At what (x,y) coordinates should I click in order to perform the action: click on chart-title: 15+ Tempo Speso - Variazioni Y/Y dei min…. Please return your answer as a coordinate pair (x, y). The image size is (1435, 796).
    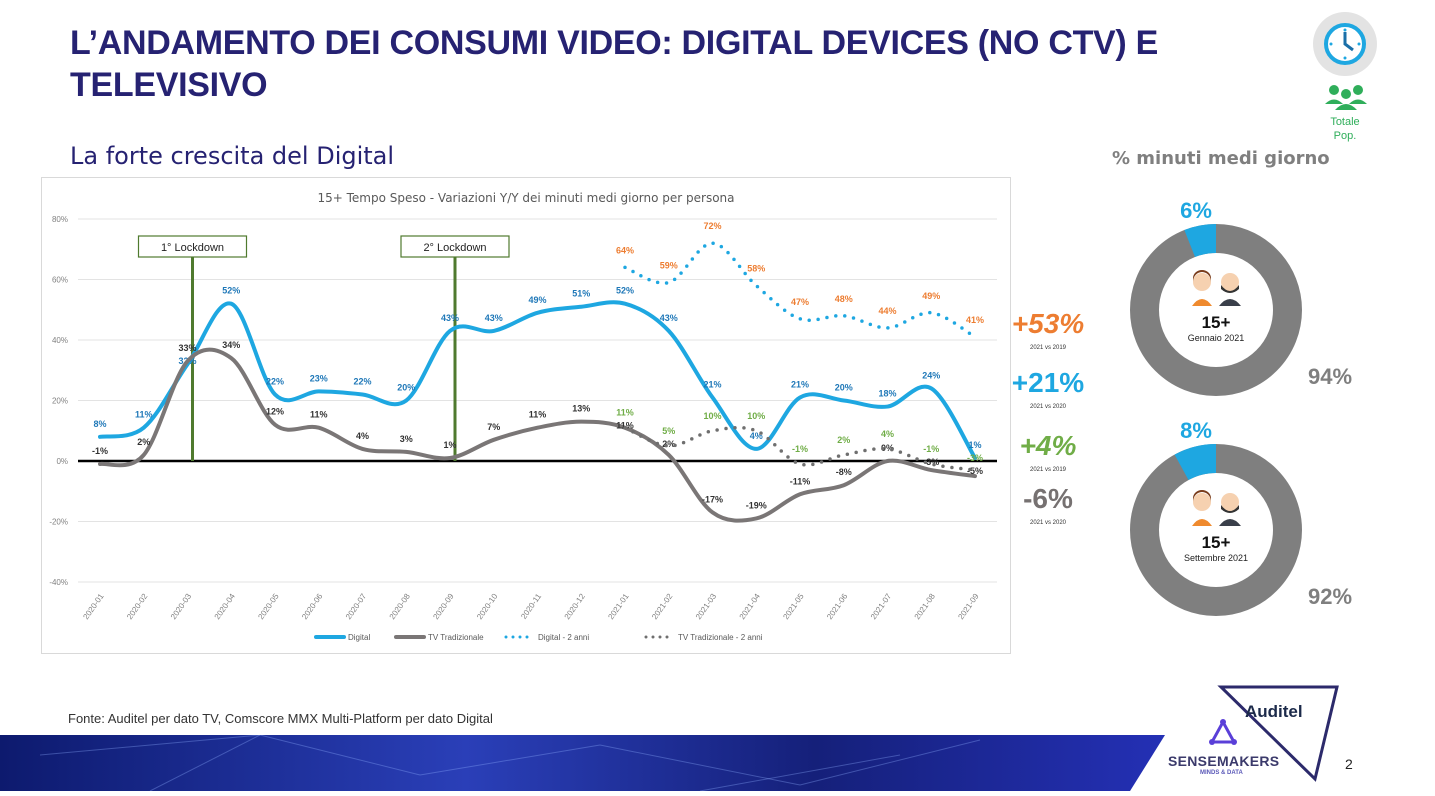
    Looking at the image, I should click on (525, 198).